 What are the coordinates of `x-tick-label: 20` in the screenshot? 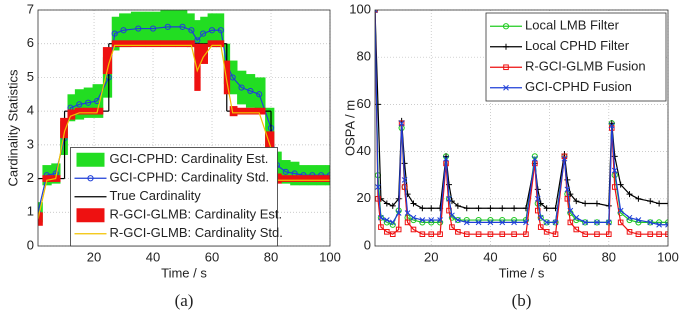 It's located at (431, 256).